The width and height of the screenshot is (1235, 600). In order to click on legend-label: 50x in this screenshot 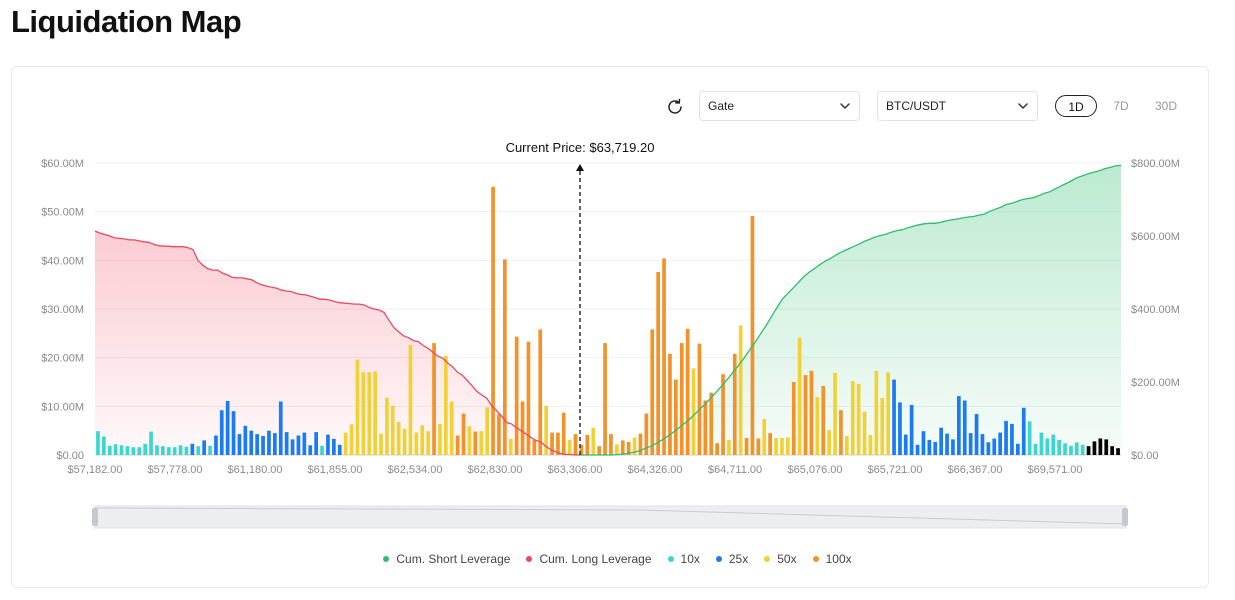, I will do `click(787, 559)`.